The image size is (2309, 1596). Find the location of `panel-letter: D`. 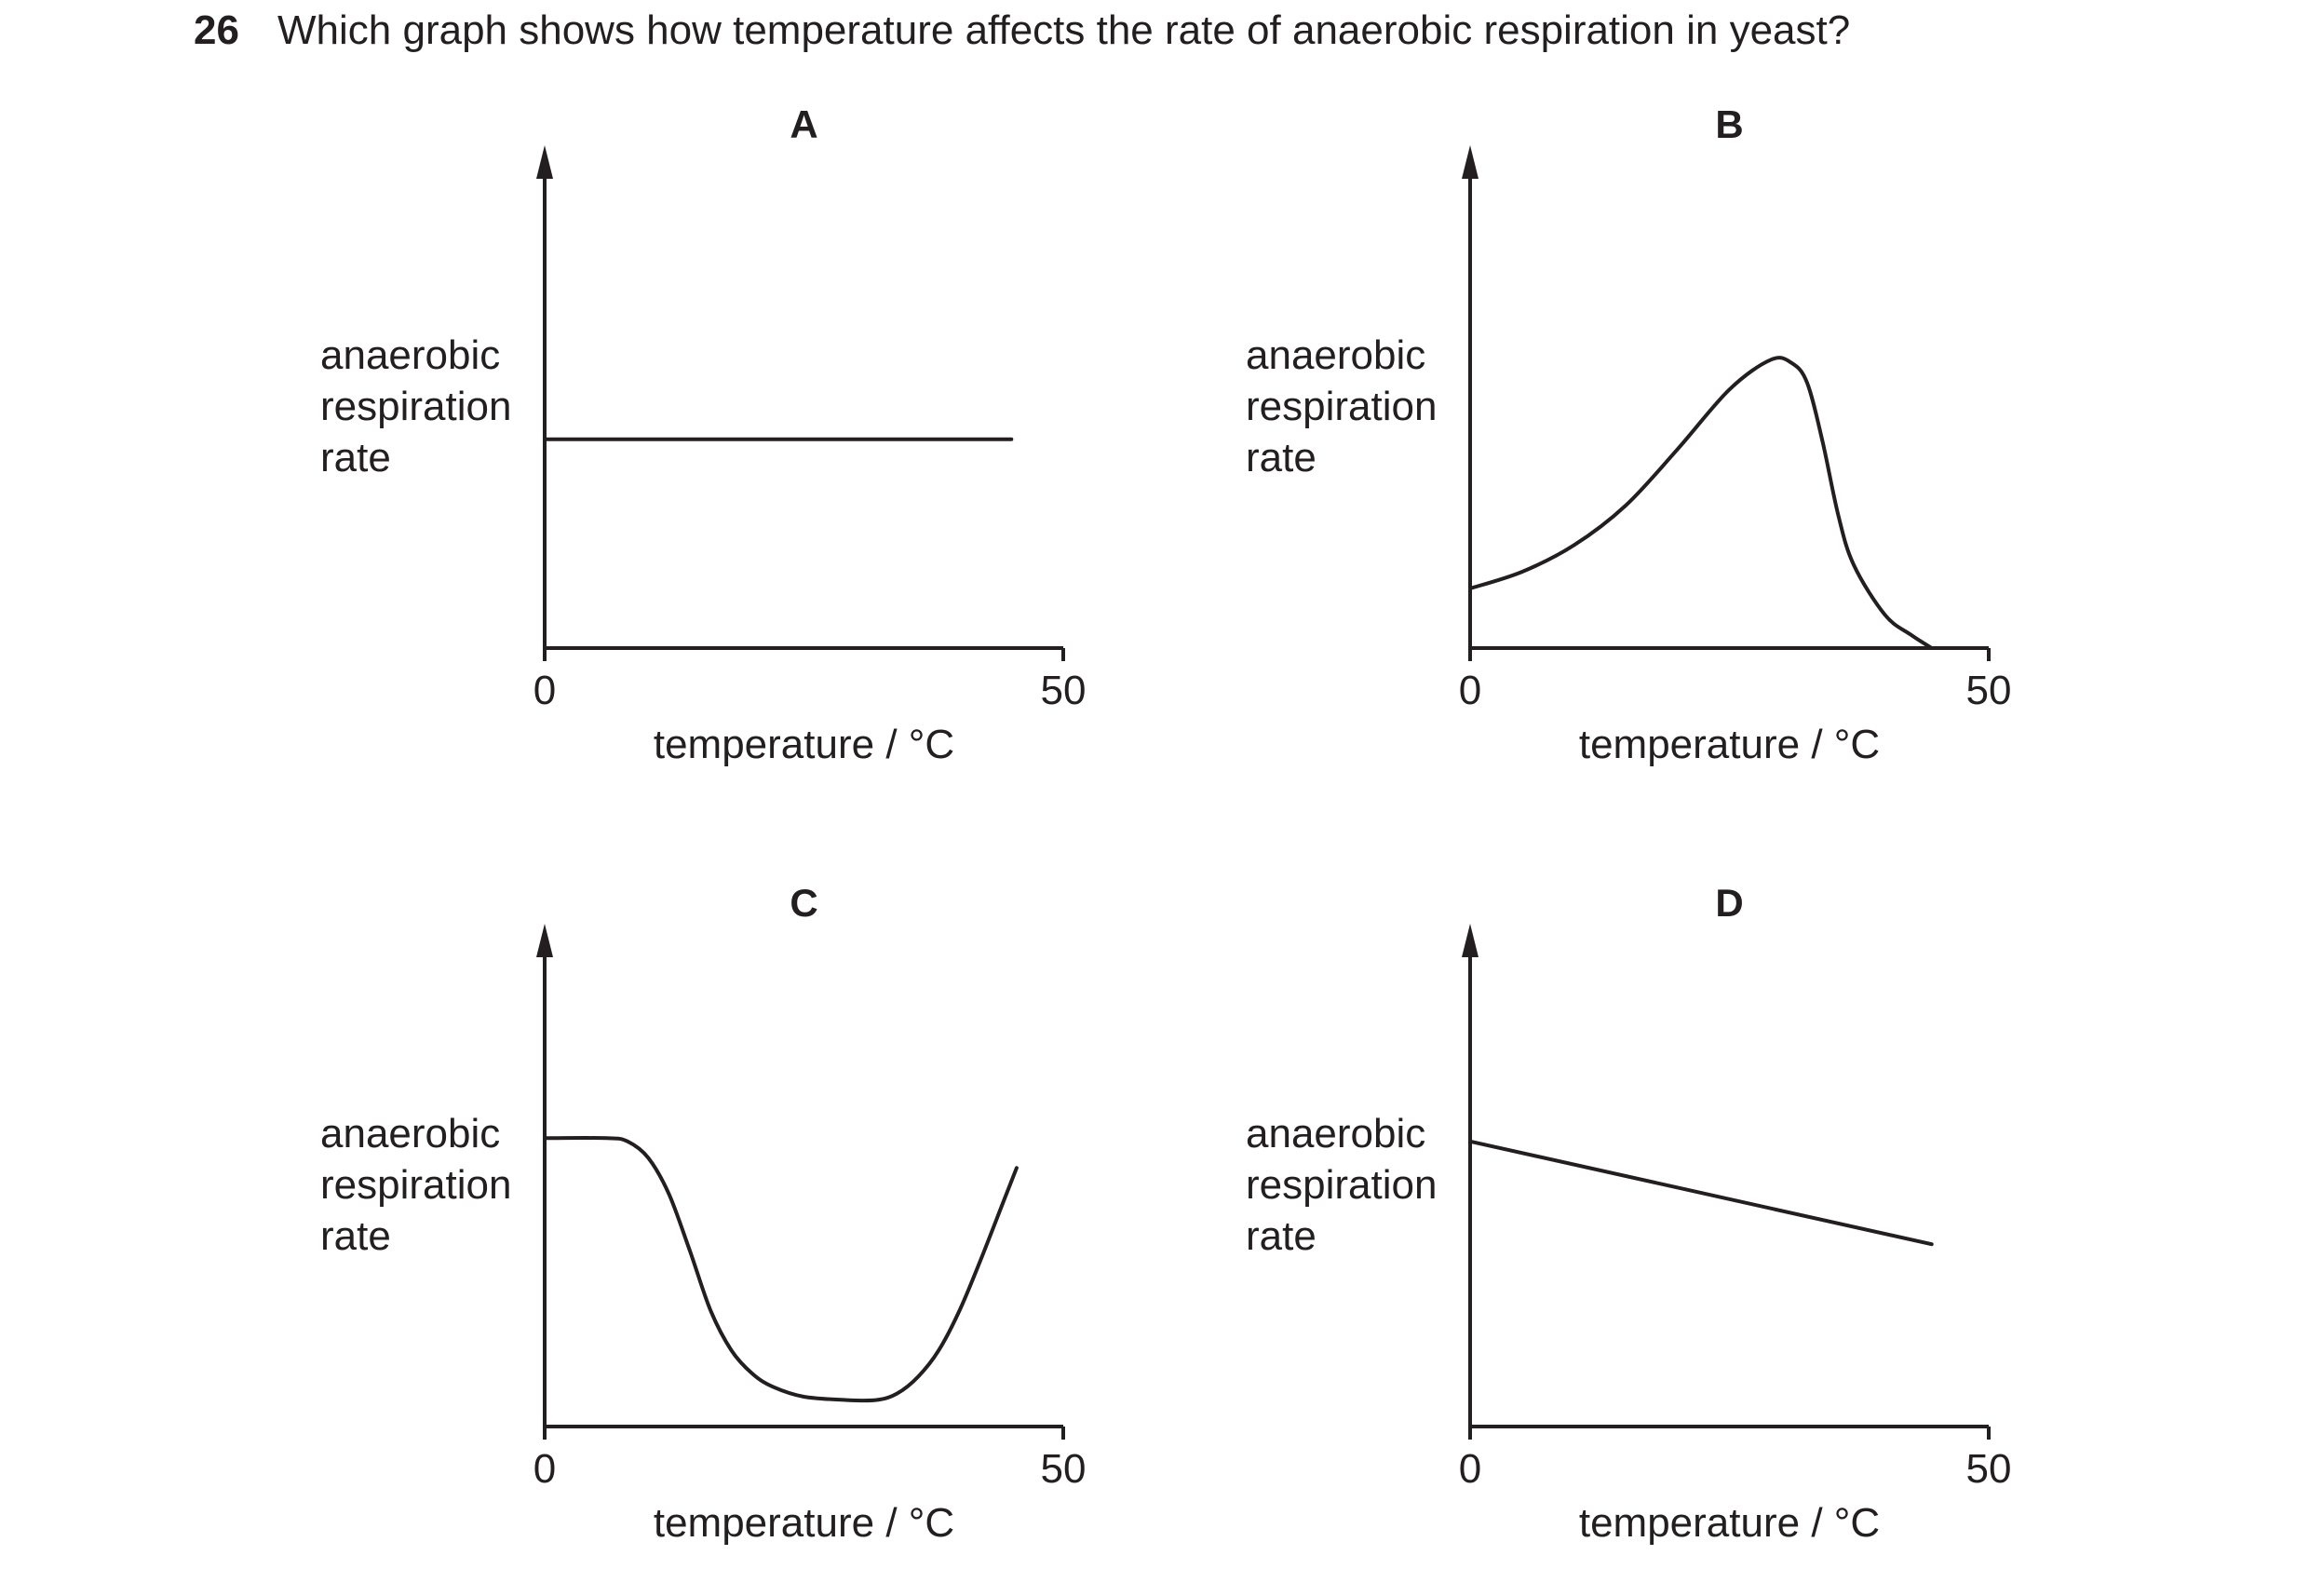

panel-letter: D is located at coordinates (1729, 903).